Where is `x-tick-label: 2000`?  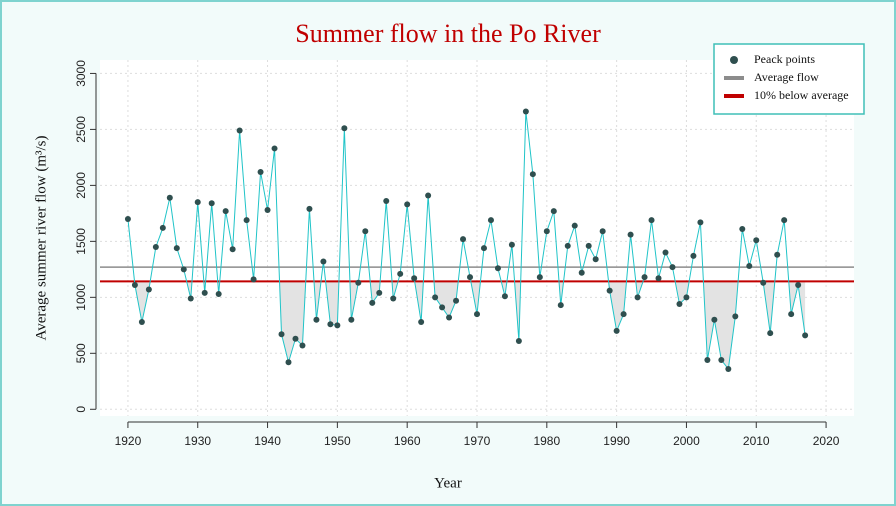
x-tick-label: 2000 is located at coordinates (686, 441).